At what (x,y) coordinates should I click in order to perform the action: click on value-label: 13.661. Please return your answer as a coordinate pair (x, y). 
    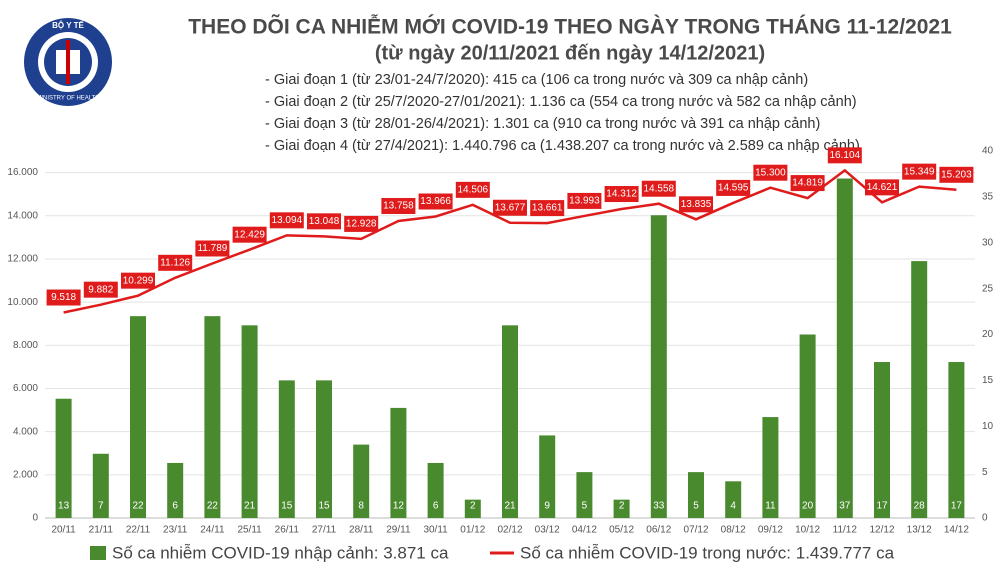
    Looking at the image, I should click on (547, 208).